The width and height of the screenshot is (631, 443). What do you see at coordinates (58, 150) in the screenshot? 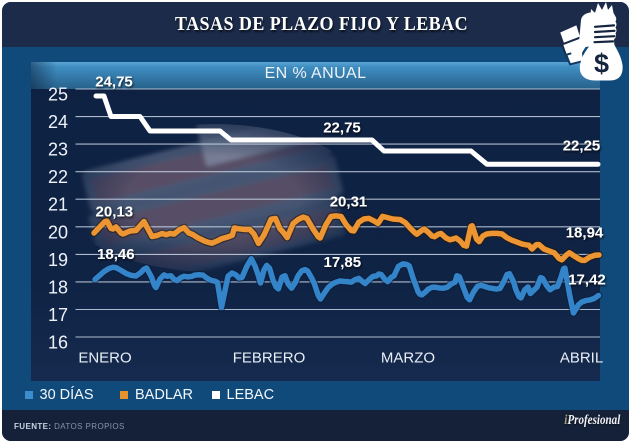
I see `svg-text: 23` at bounding box center [58, 150].